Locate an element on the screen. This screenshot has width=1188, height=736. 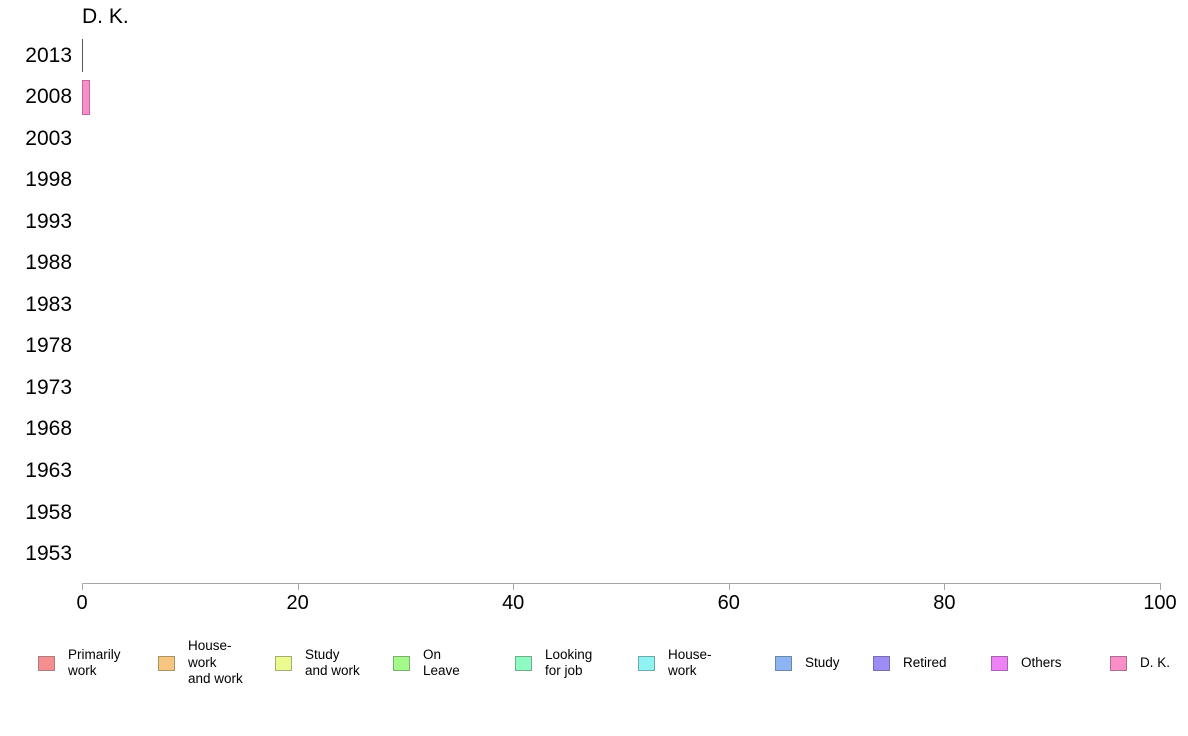
bar is located at coordinates (86, 97).